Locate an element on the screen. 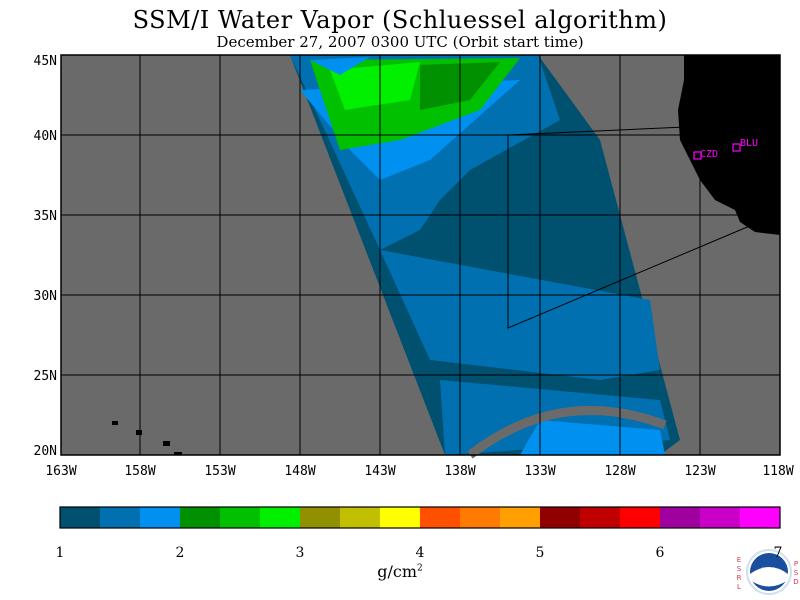  north-america-land is located at coordinates (729, 145).